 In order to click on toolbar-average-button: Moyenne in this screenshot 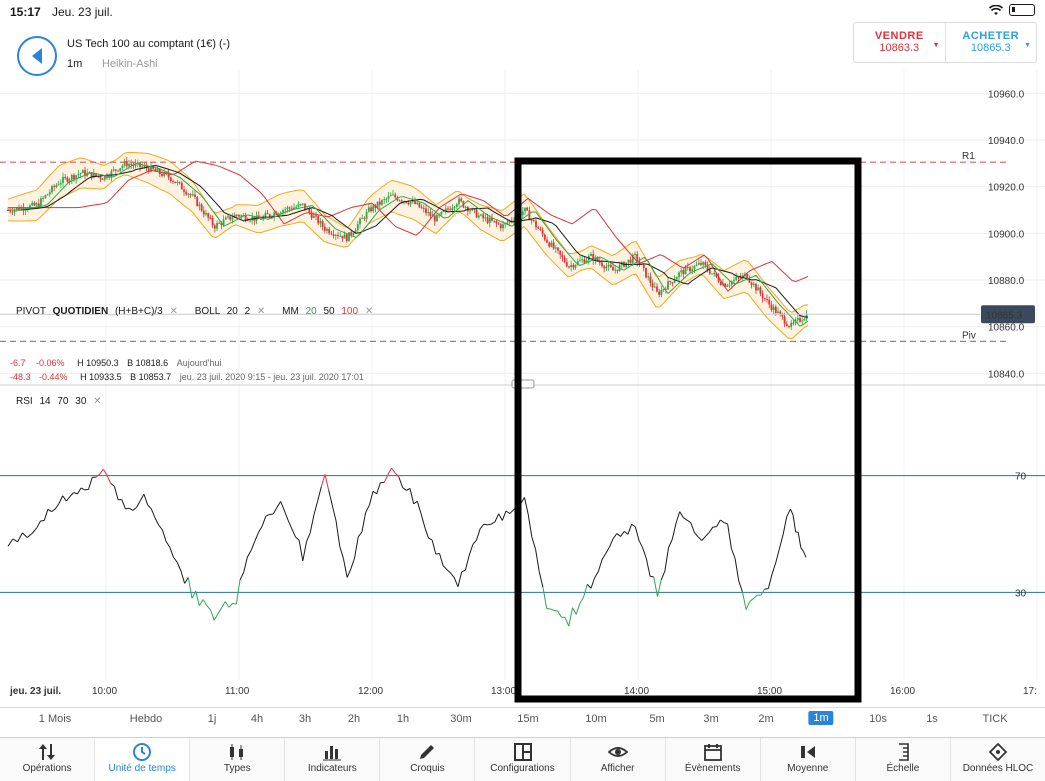, I will do `click(808, 759)`.